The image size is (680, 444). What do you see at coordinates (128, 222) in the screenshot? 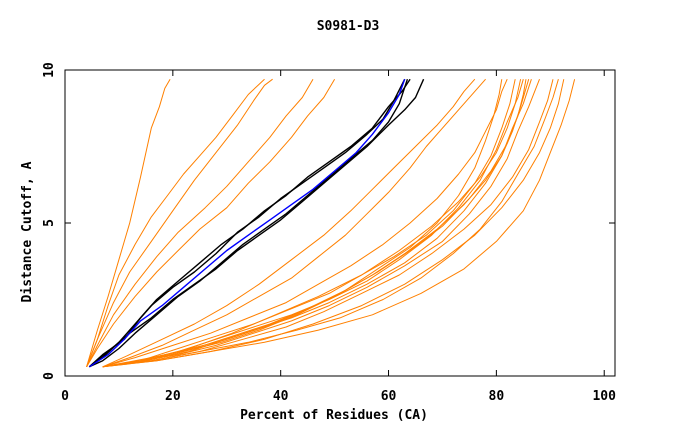
I see `series-line-orange` at bounding box center [128, 222].